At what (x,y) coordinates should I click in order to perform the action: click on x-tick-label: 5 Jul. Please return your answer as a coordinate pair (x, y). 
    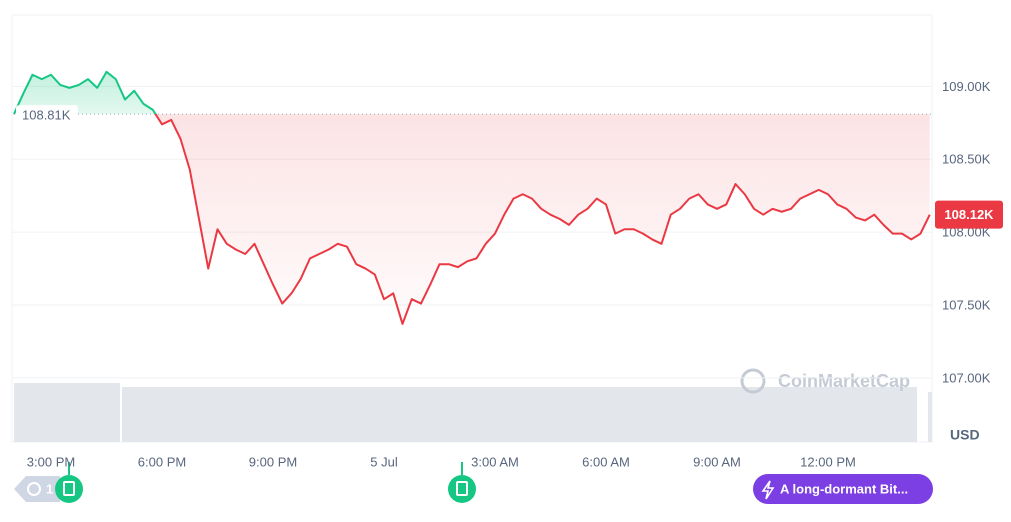
    Looking at the image, I should click on (384, 461).